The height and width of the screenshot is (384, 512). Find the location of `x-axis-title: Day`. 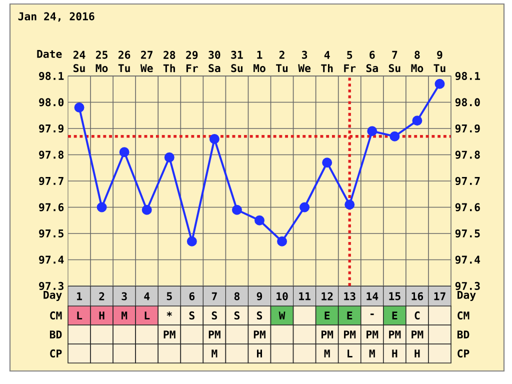

x-axis-title: Day is located at coordinates (53, 295).